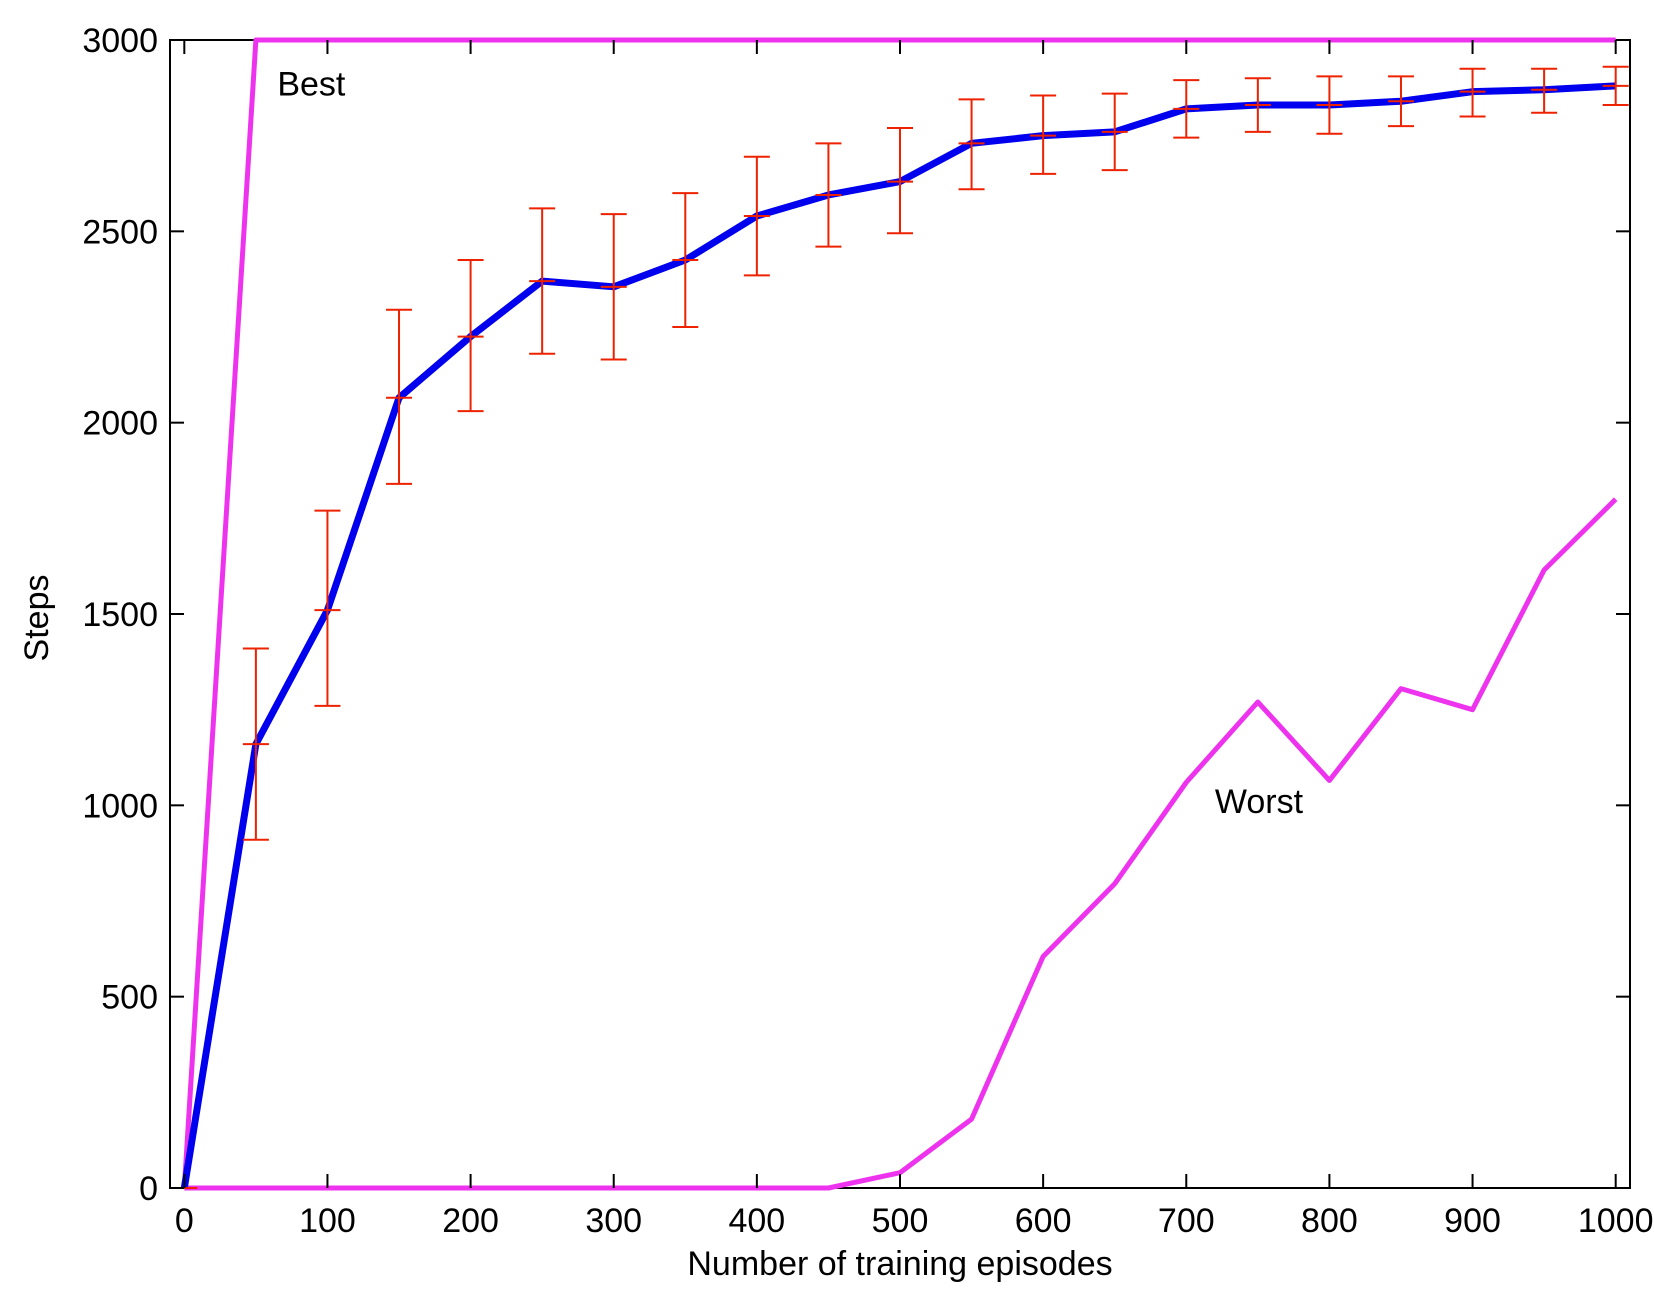 The width and height of the screenshot is (1654, 1292). What do you see at coordinates (613, 1221) in the screenshot?
I see `x-tick-label: 300` at bounding box center [613, 1221].